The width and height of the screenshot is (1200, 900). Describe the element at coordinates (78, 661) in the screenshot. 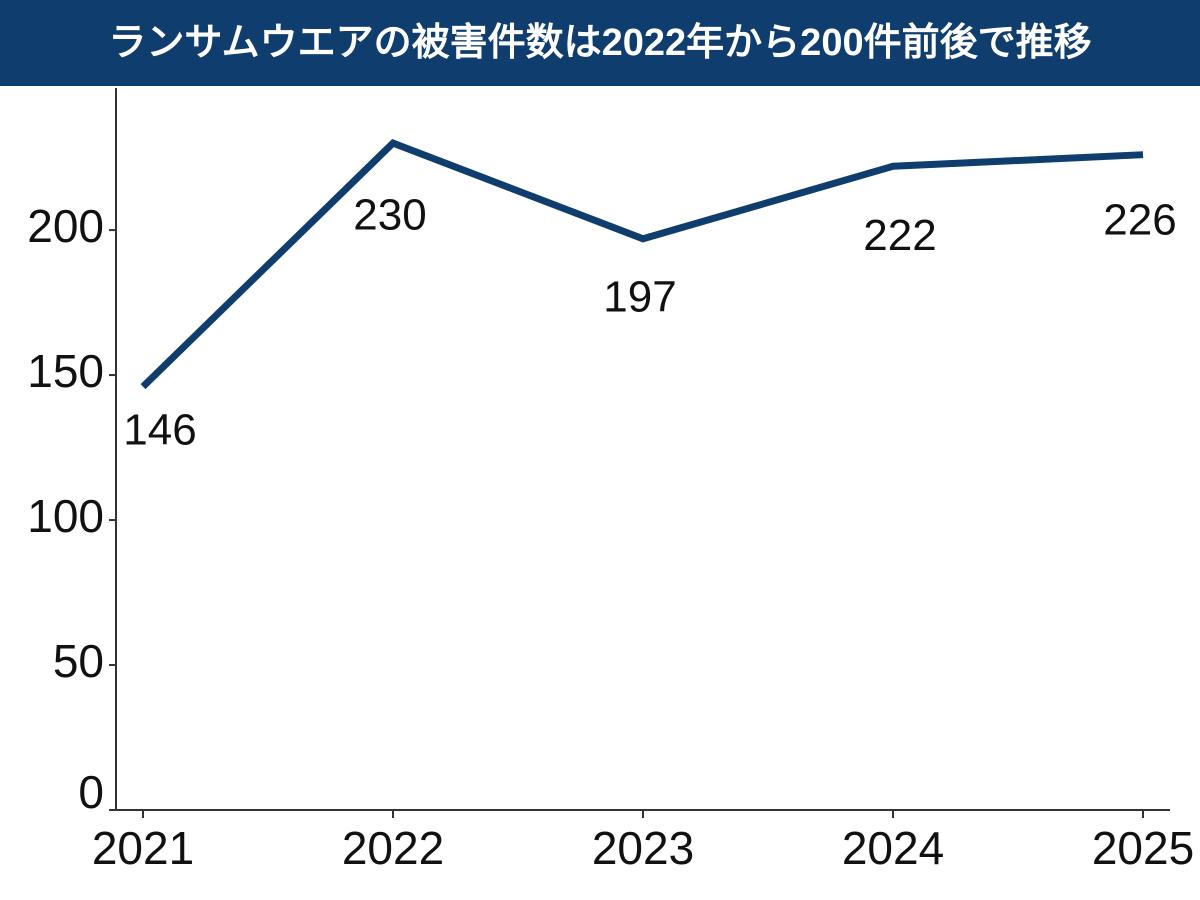

I see `y-tick-label: 50` at that location.